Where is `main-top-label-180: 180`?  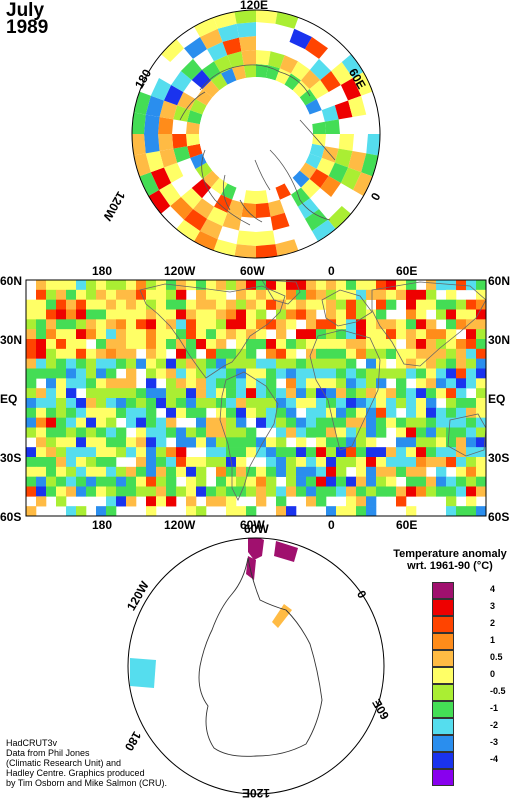
main-top-label-180: 180 is located at coordinates (102, 271).